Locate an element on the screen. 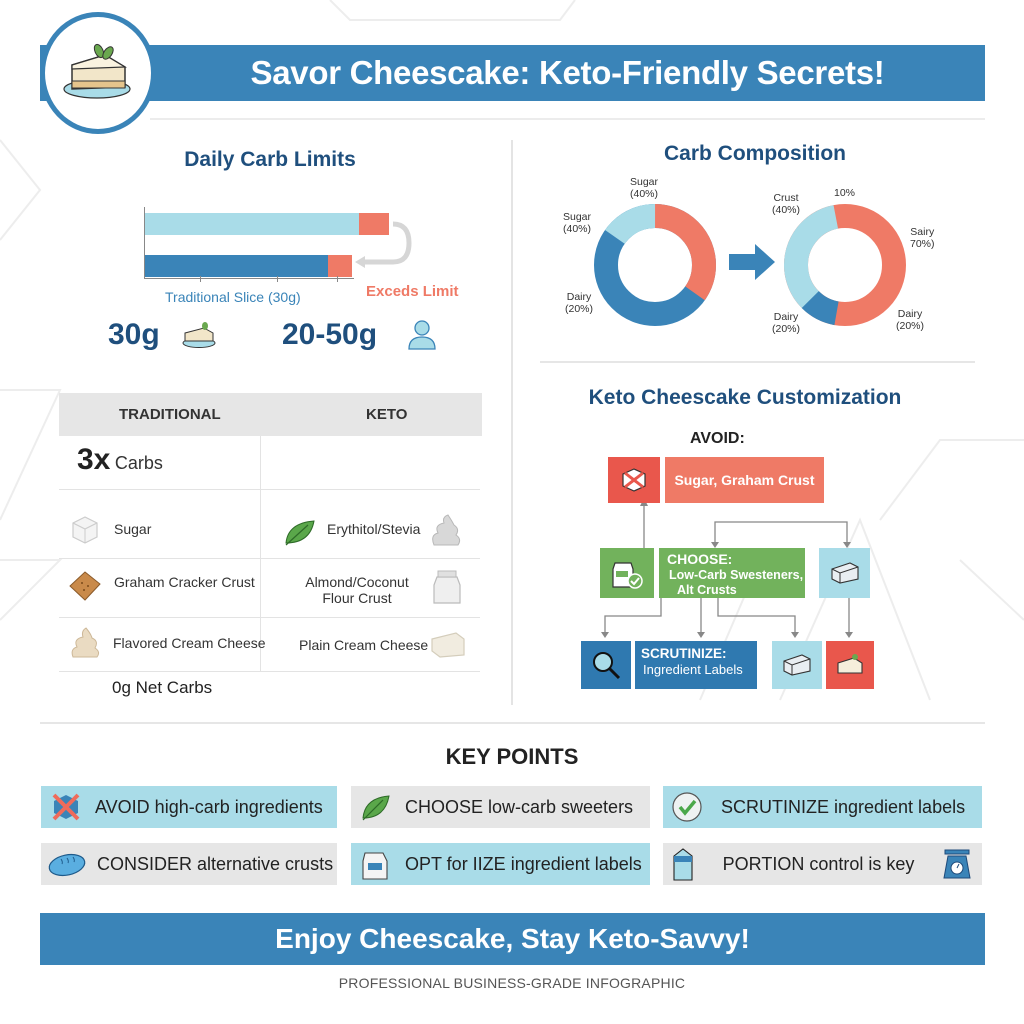 The height and width of the screenshot is (1024, 1024). right-arrow-icon is located at coordinates (752, 262).